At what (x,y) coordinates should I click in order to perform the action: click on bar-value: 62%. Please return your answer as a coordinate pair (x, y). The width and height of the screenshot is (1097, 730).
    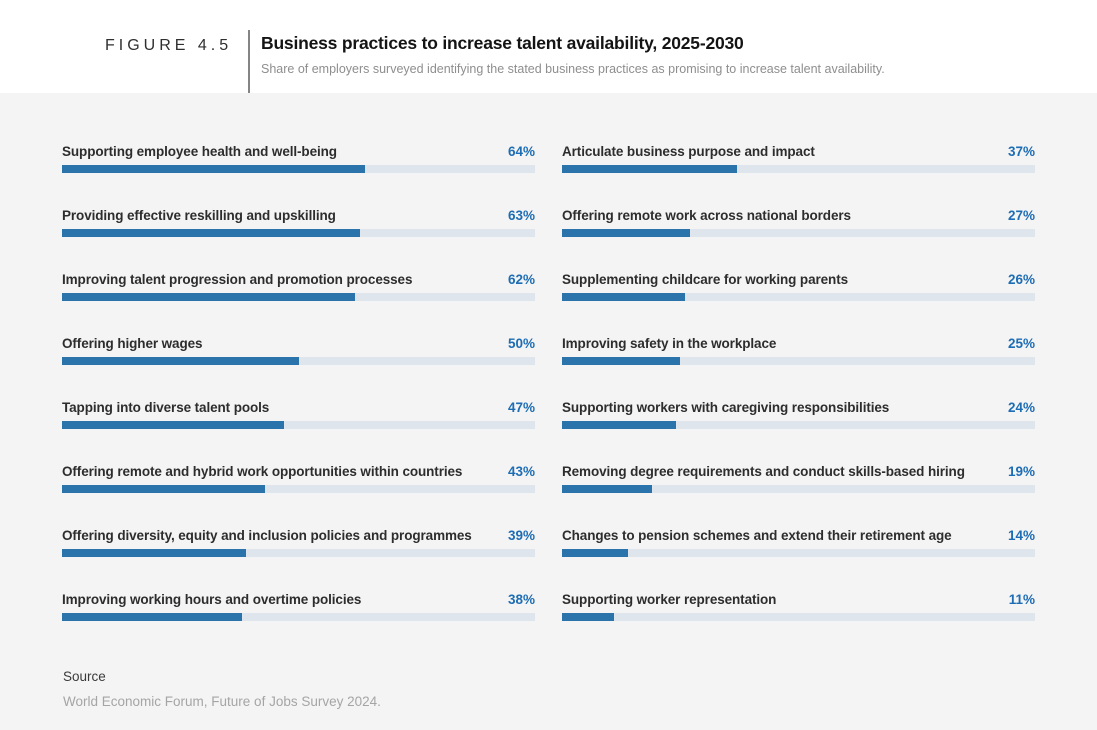
    Looking at the image, I should click on (521, 279).